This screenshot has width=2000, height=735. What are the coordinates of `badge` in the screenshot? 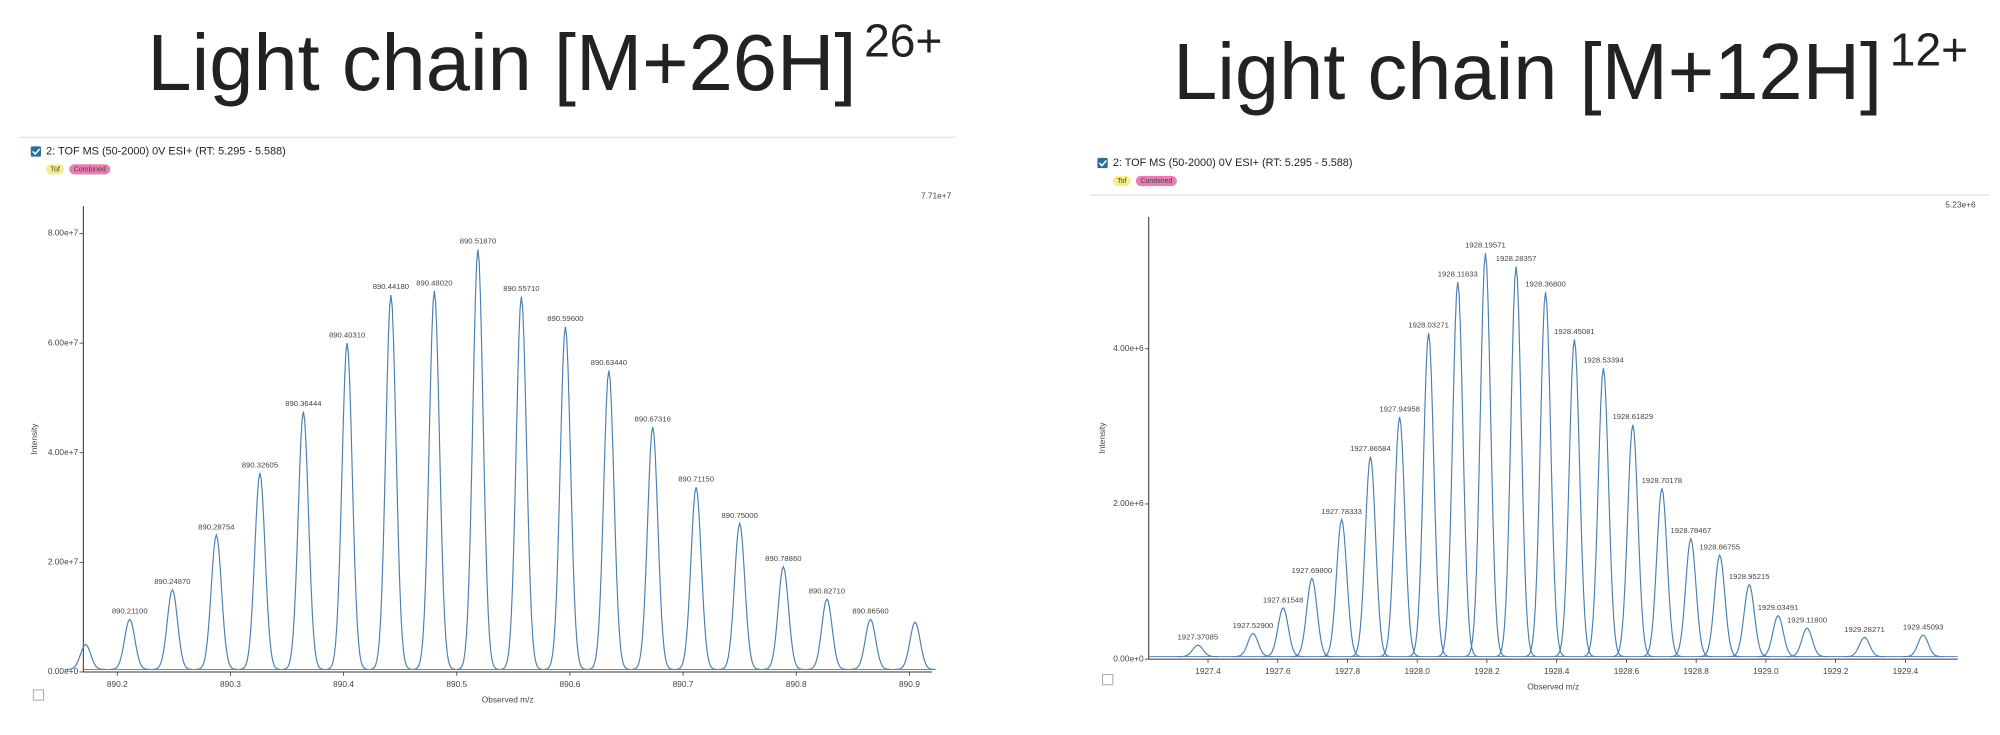 It's located at (1121, 181).